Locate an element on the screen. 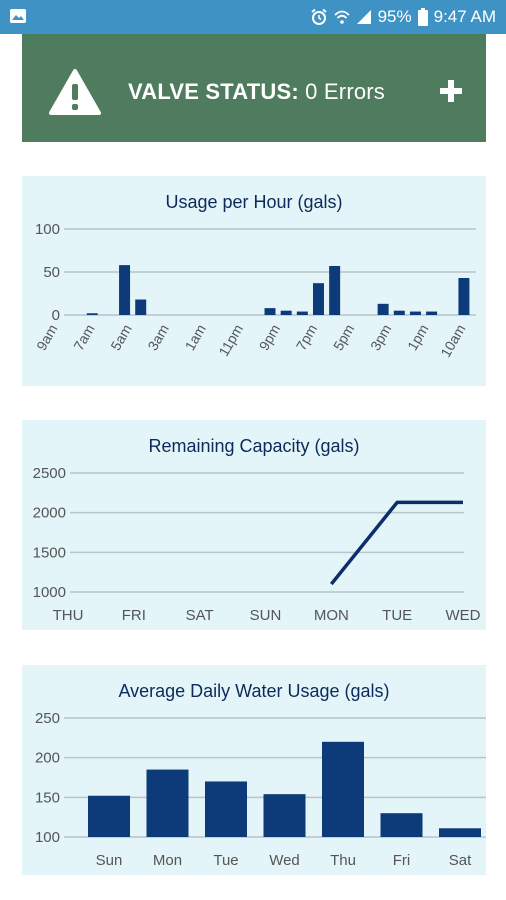 This screenshot has width=506, height=900. valve-status-text: VALVE STATUS: 0 Errors is located at coordinates (256, 92).